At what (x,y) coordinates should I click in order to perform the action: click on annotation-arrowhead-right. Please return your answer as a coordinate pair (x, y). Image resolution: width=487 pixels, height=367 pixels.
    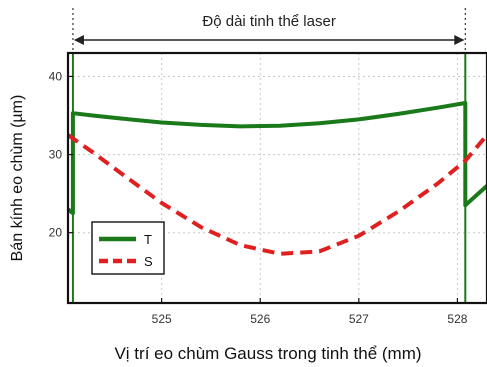
    Looking at the image, I should click on (459, 40).